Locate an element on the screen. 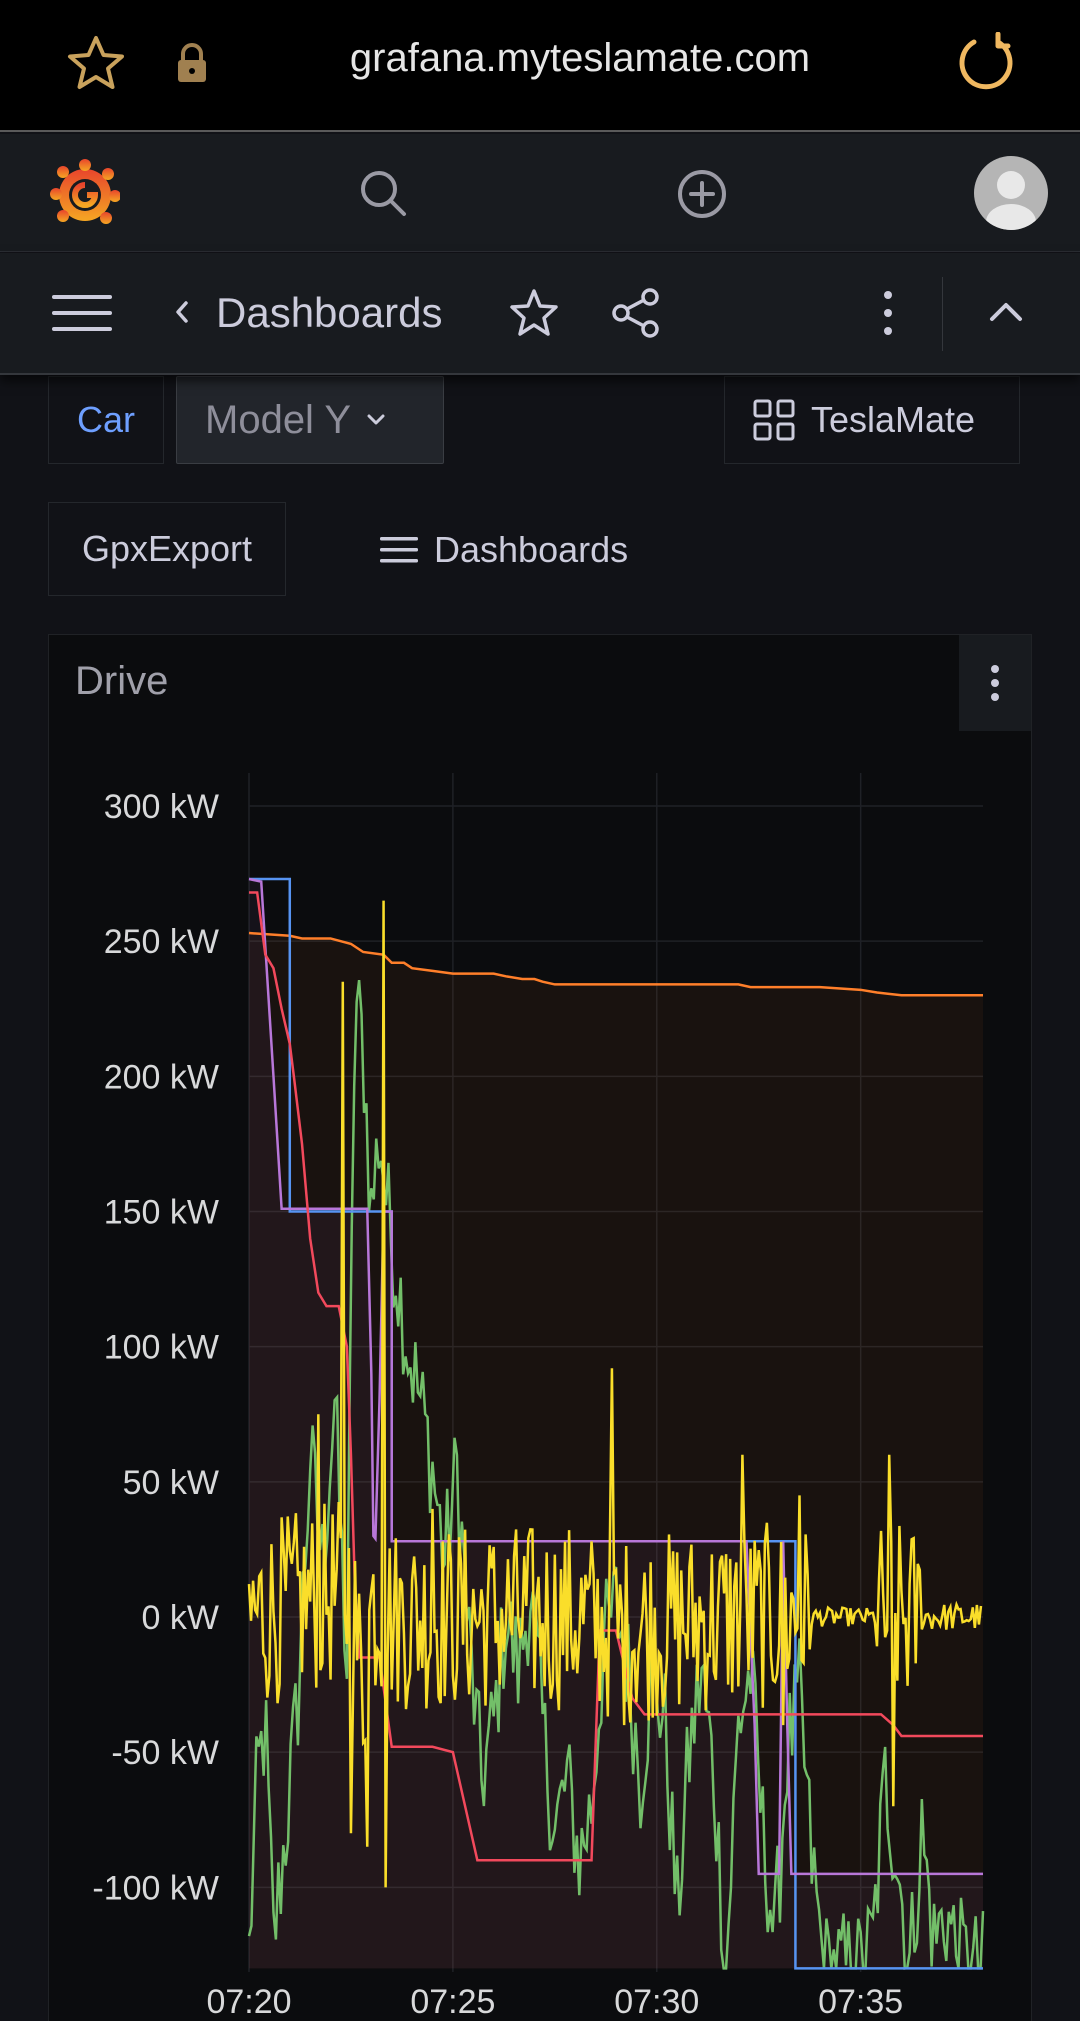  avatar is located at coordinates (1011, 193).